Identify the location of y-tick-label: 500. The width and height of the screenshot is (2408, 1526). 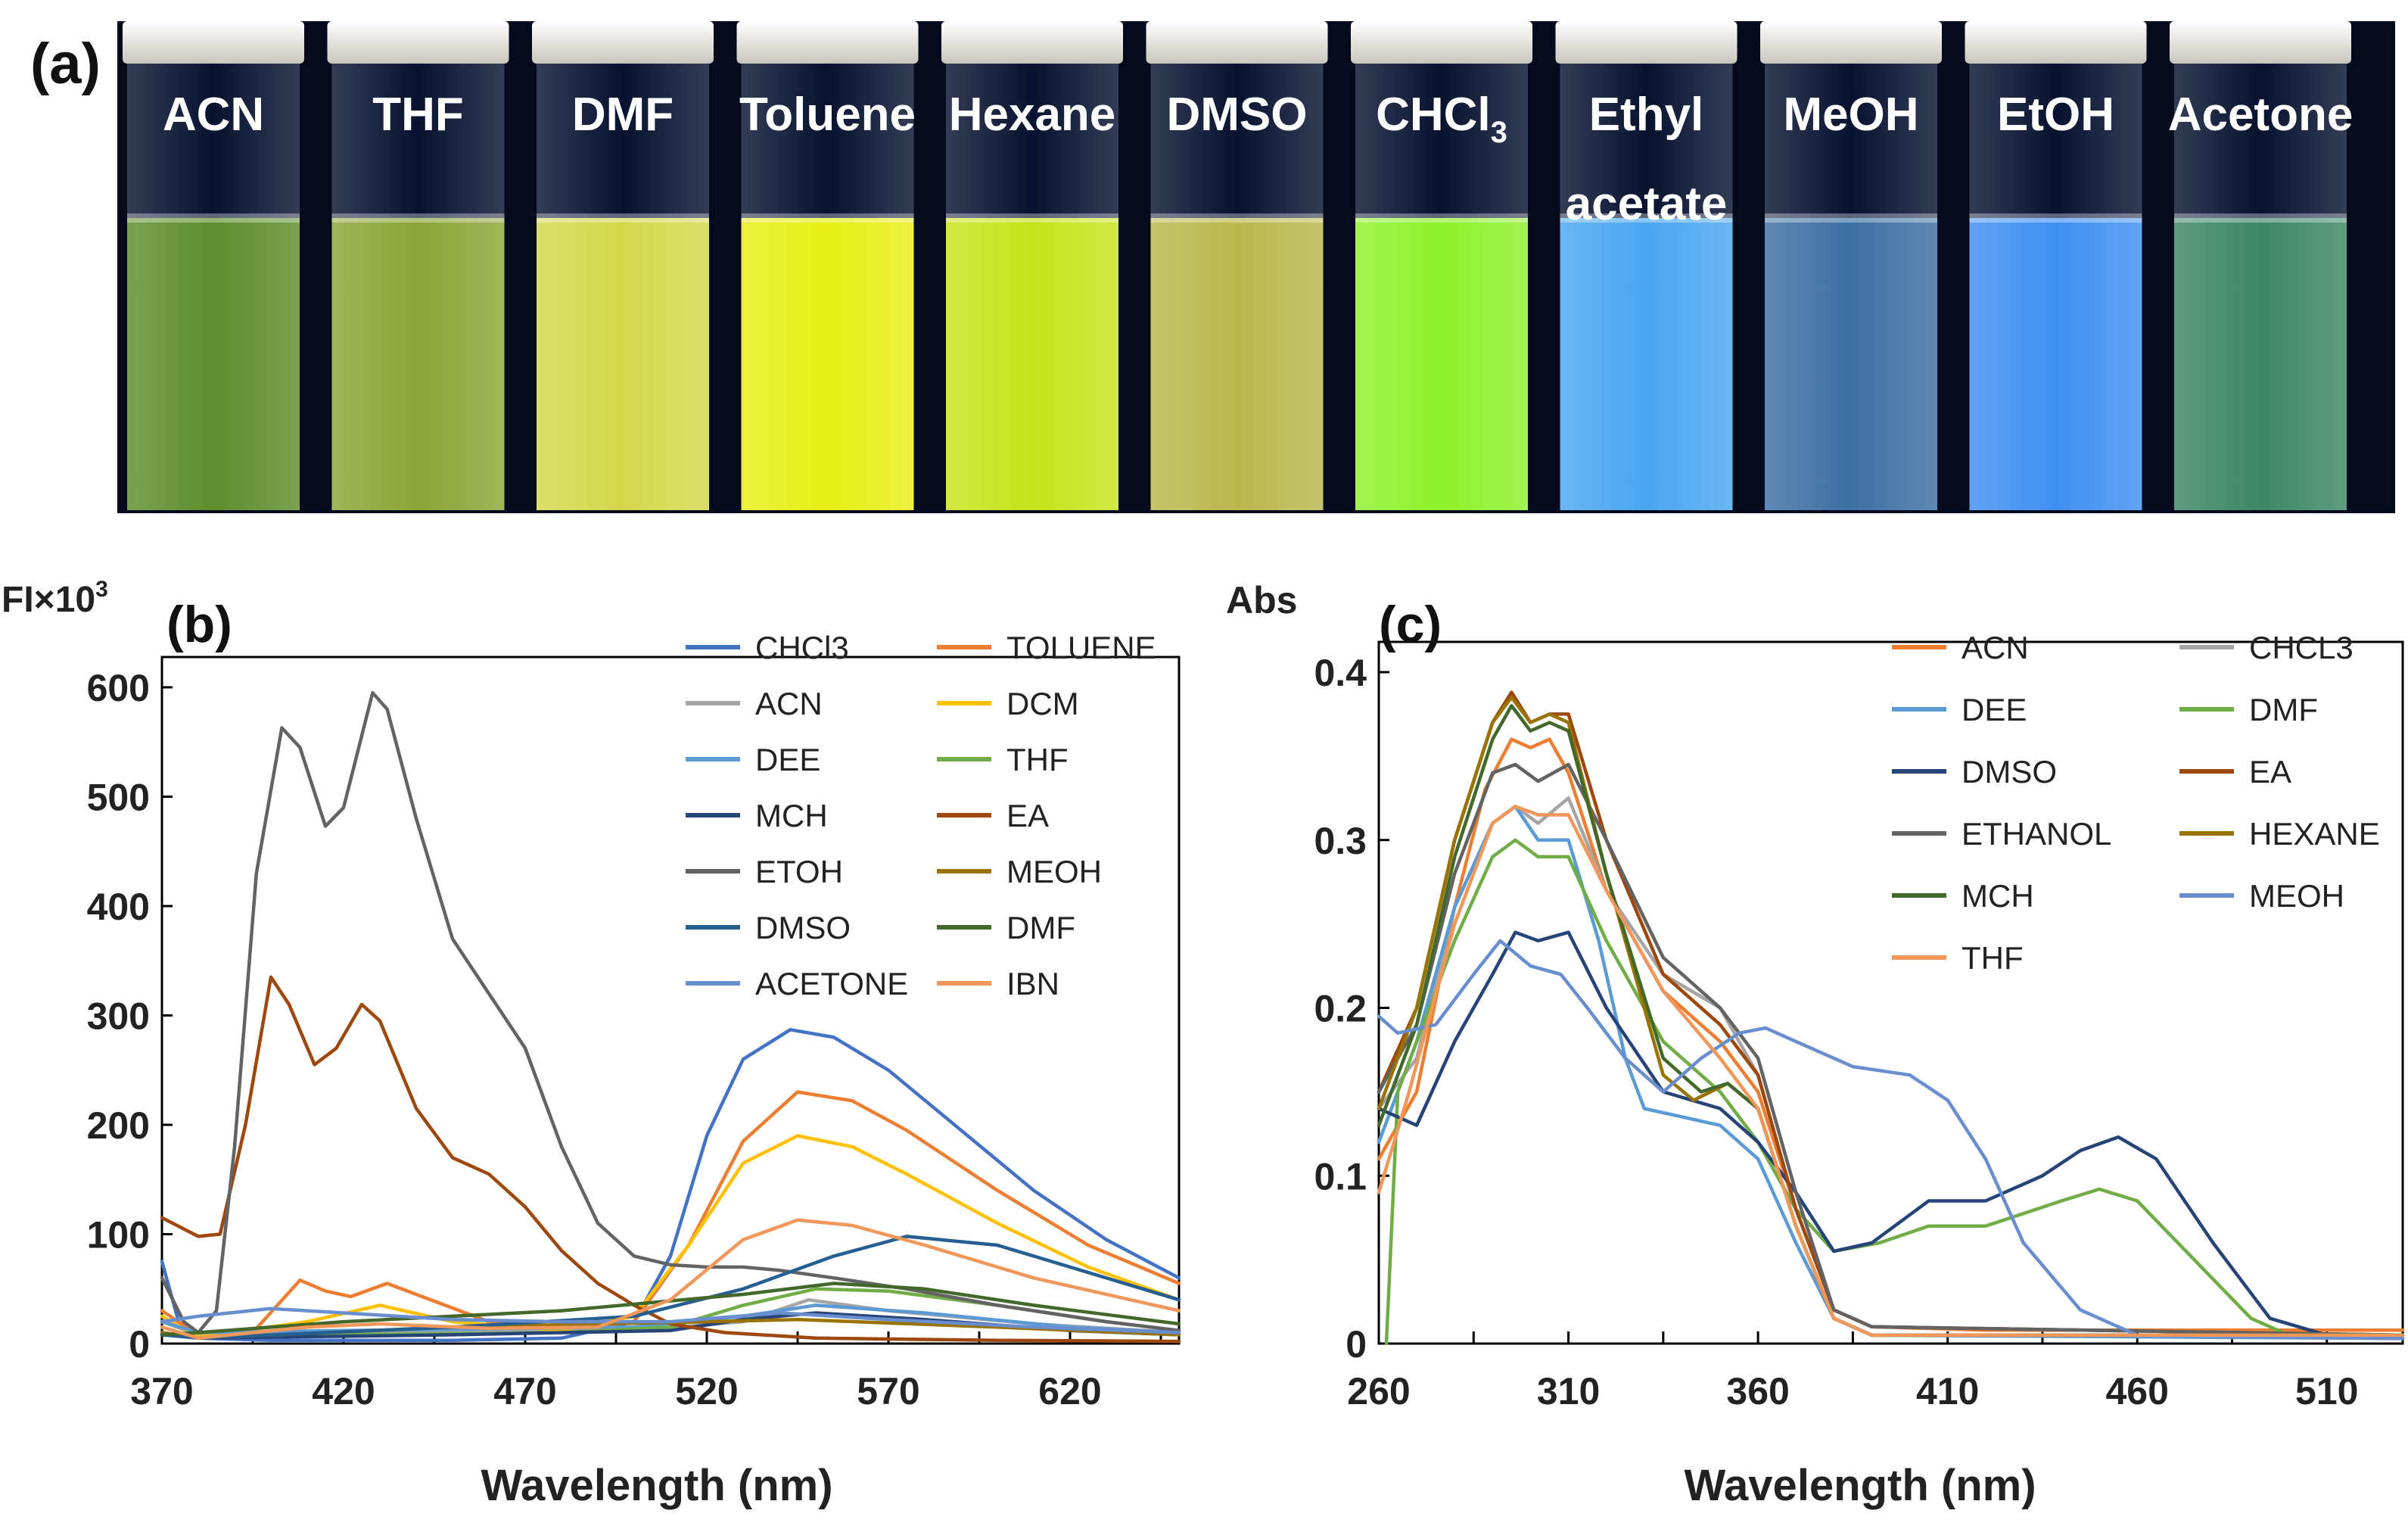
(119, 798).